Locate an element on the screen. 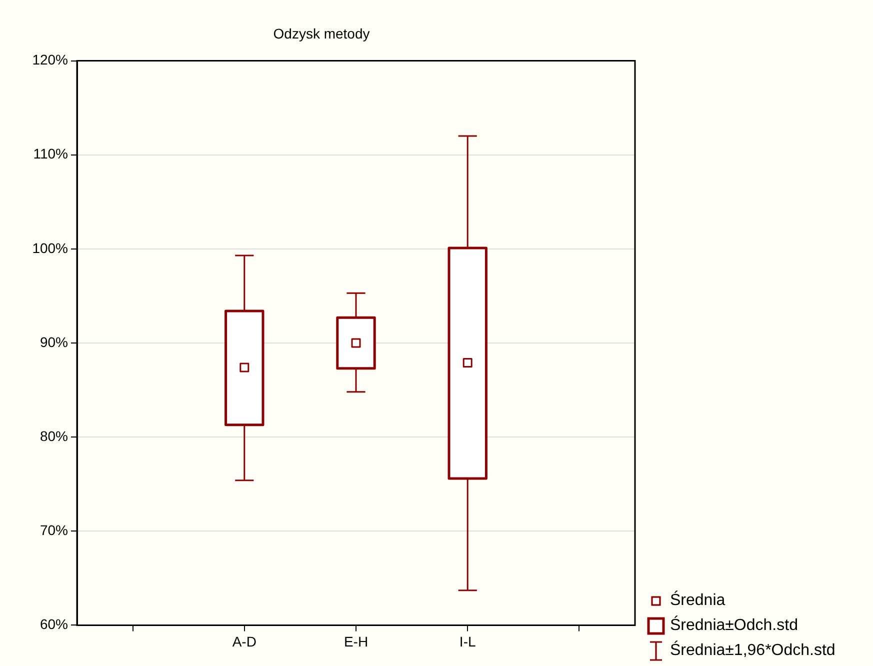  y-tick-label: 80% is located at coordinates (54, 436).